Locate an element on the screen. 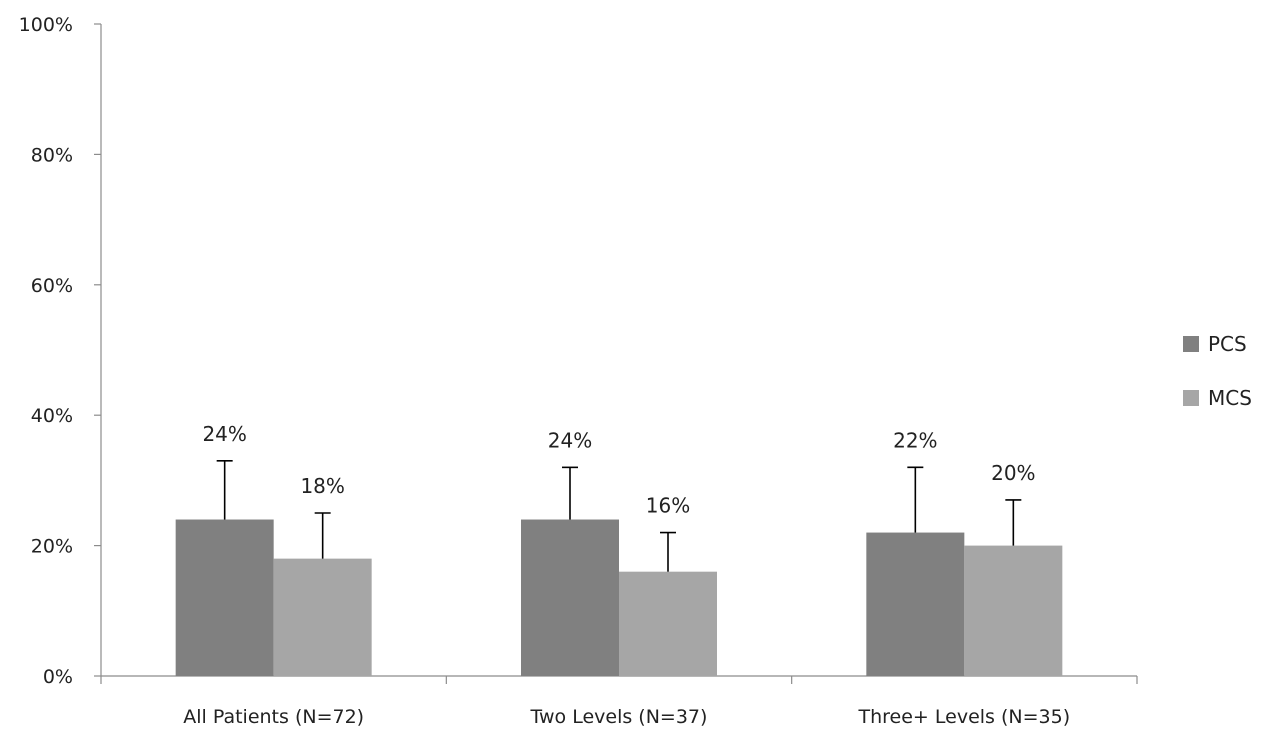  data-label-pcs: 22% is located at coordinates (915, 440).